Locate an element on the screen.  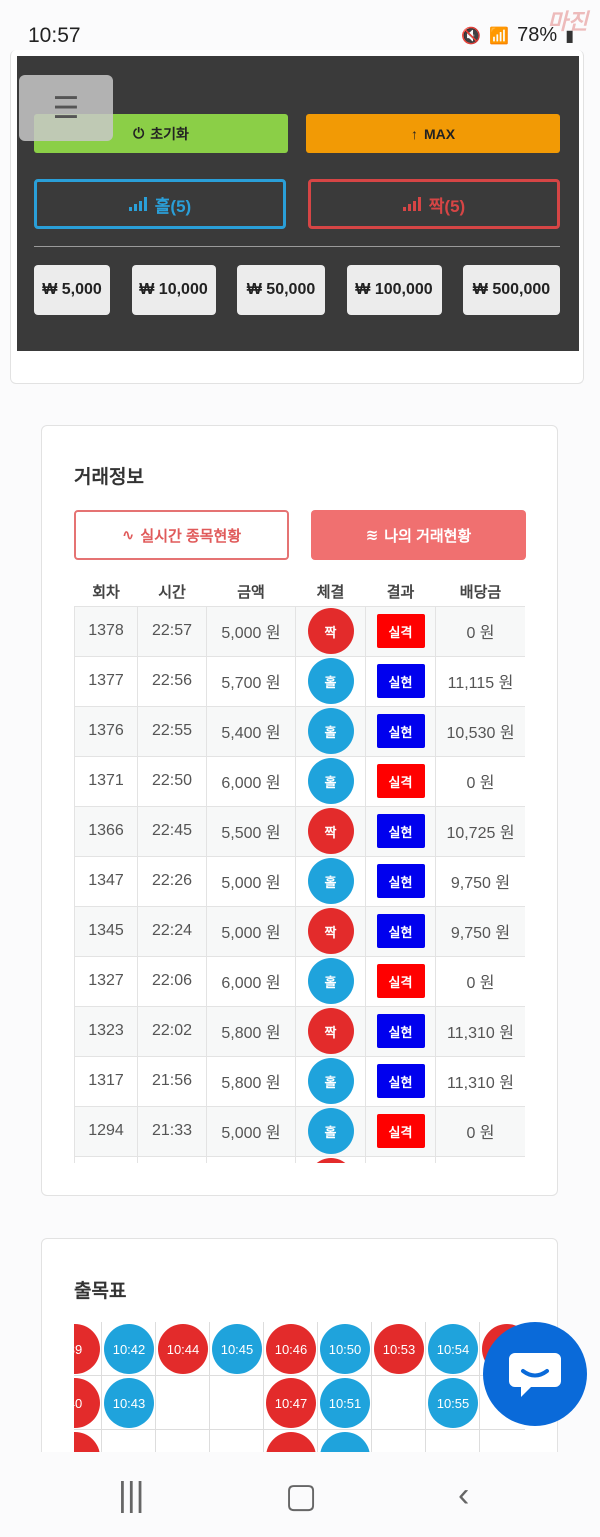
payout-cell: 11,115 원 is located at coordinates (480, 681).